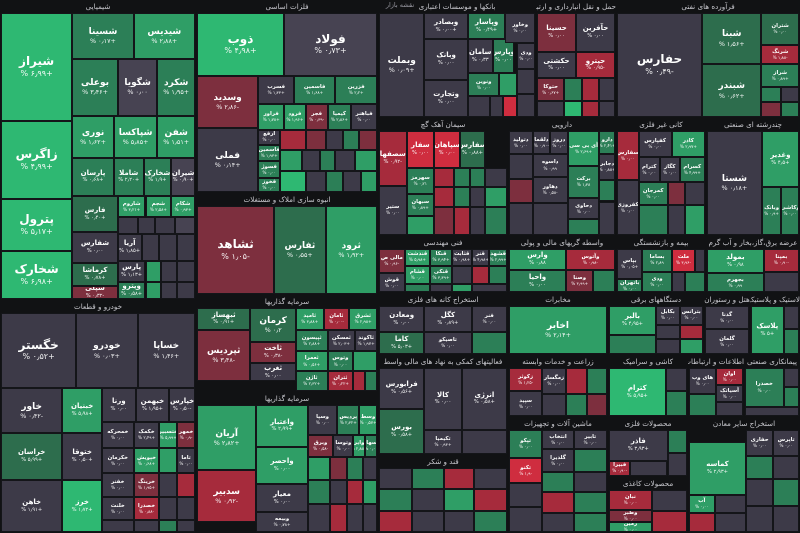 The width and height of the screenshot is (800, 533). Describe the element at coordinates (343, 445) in the screenshot. I see `stock-tile: وتوسا ۰٫۰۰ %` at that location.